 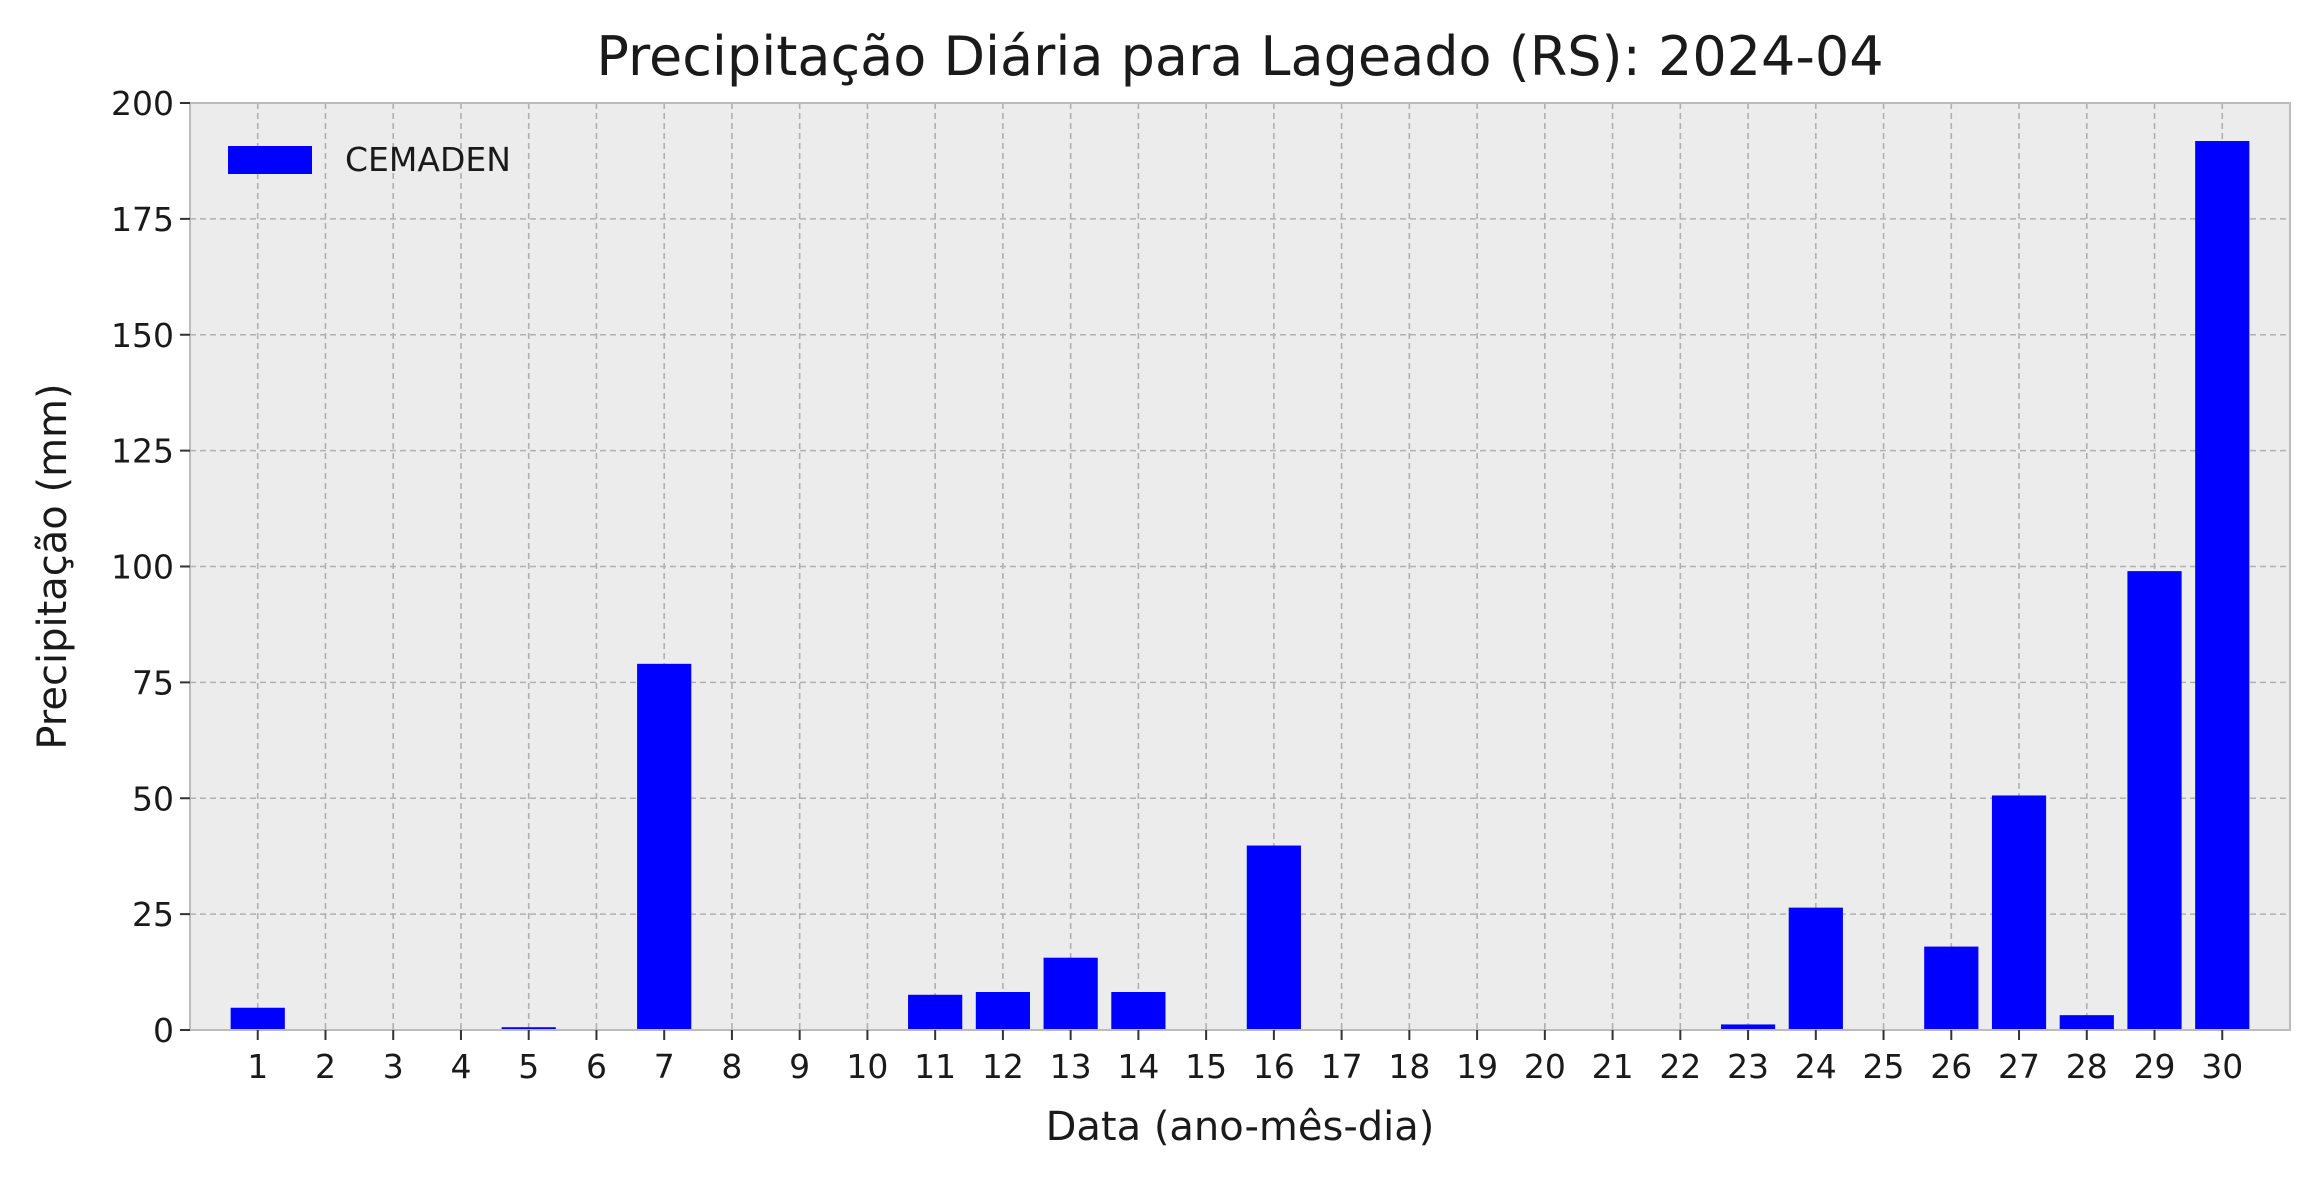 I want to click on x-tick-label: 15, so click(x=1206, y=1066).